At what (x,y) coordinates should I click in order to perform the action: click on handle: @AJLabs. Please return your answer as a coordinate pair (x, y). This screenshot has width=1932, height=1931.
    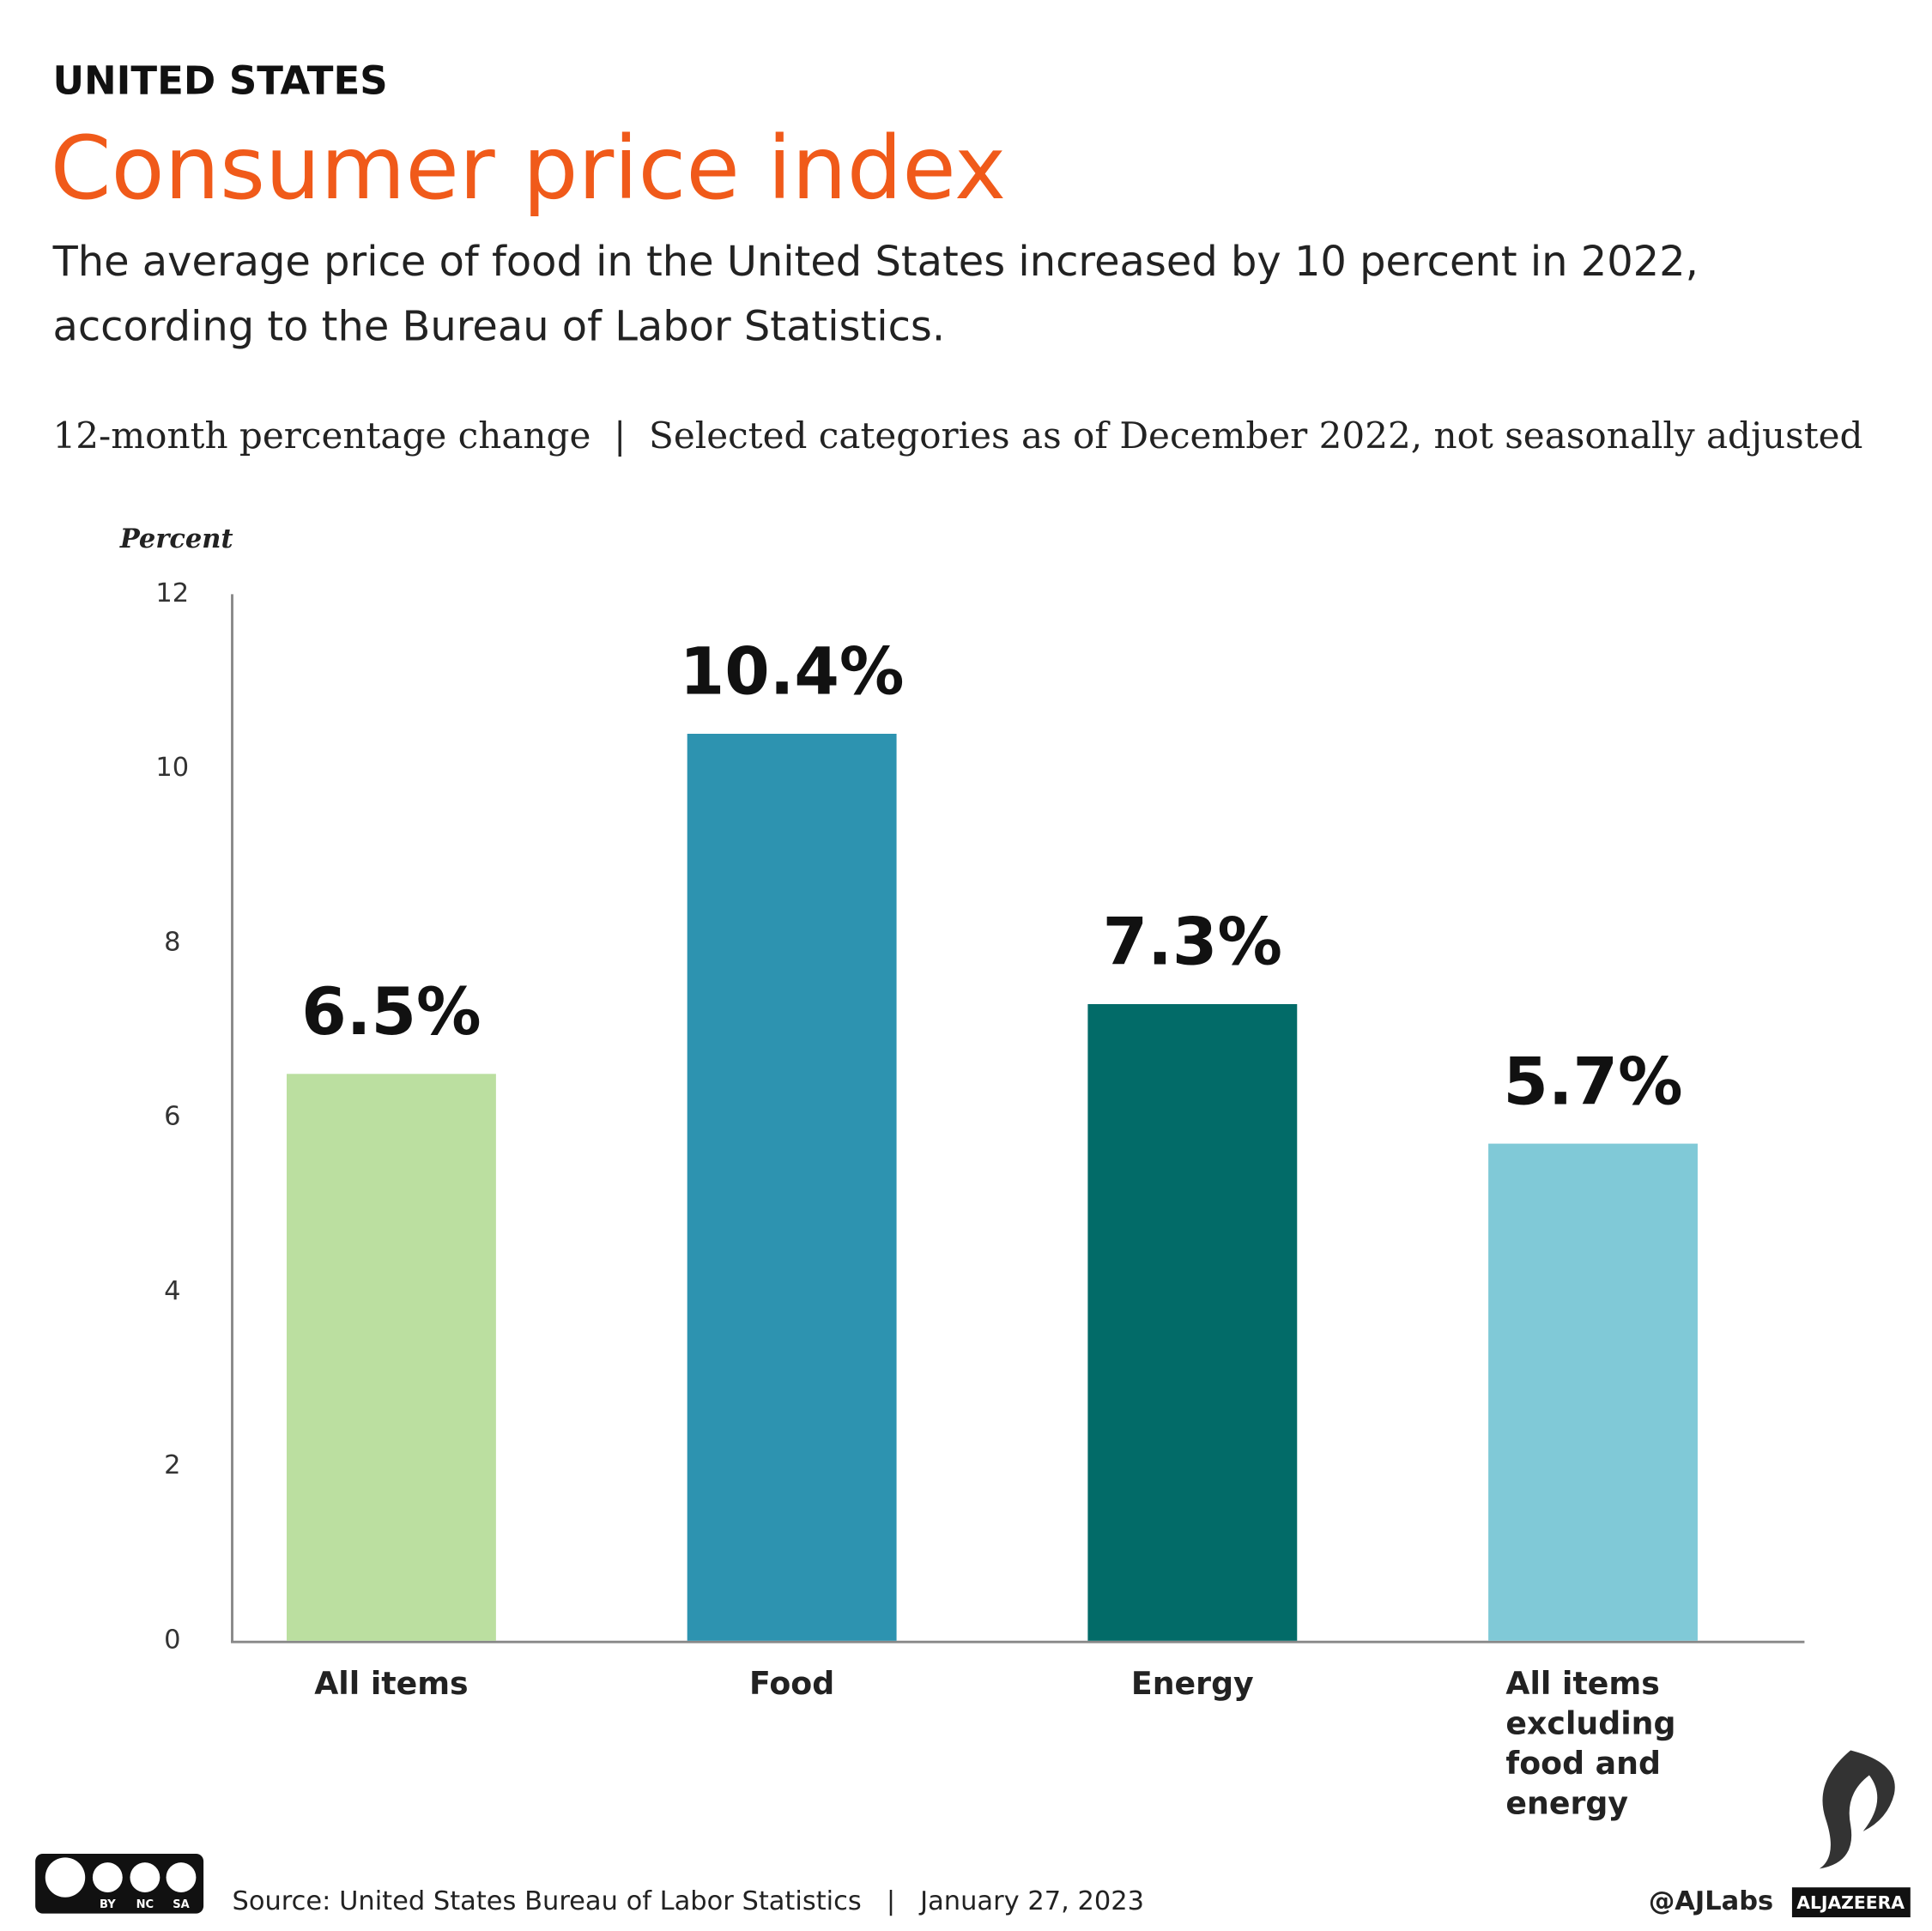
    Looking at the image, I should click on (1711, 1901).